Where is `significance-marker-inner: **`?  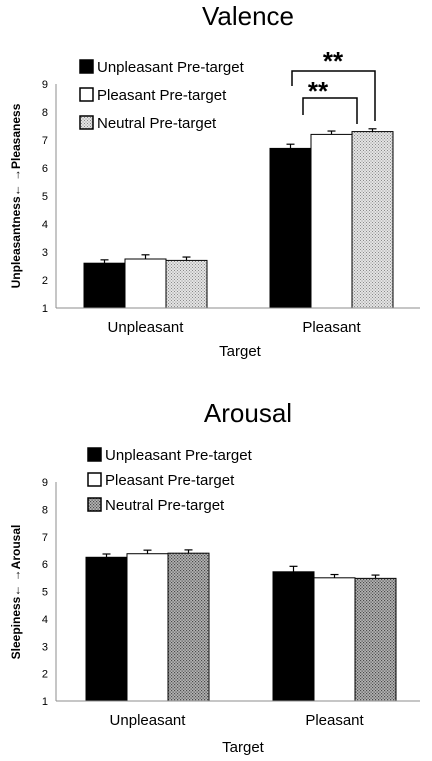 significance-marker-inner: ** is located at coordinates (318, 91).